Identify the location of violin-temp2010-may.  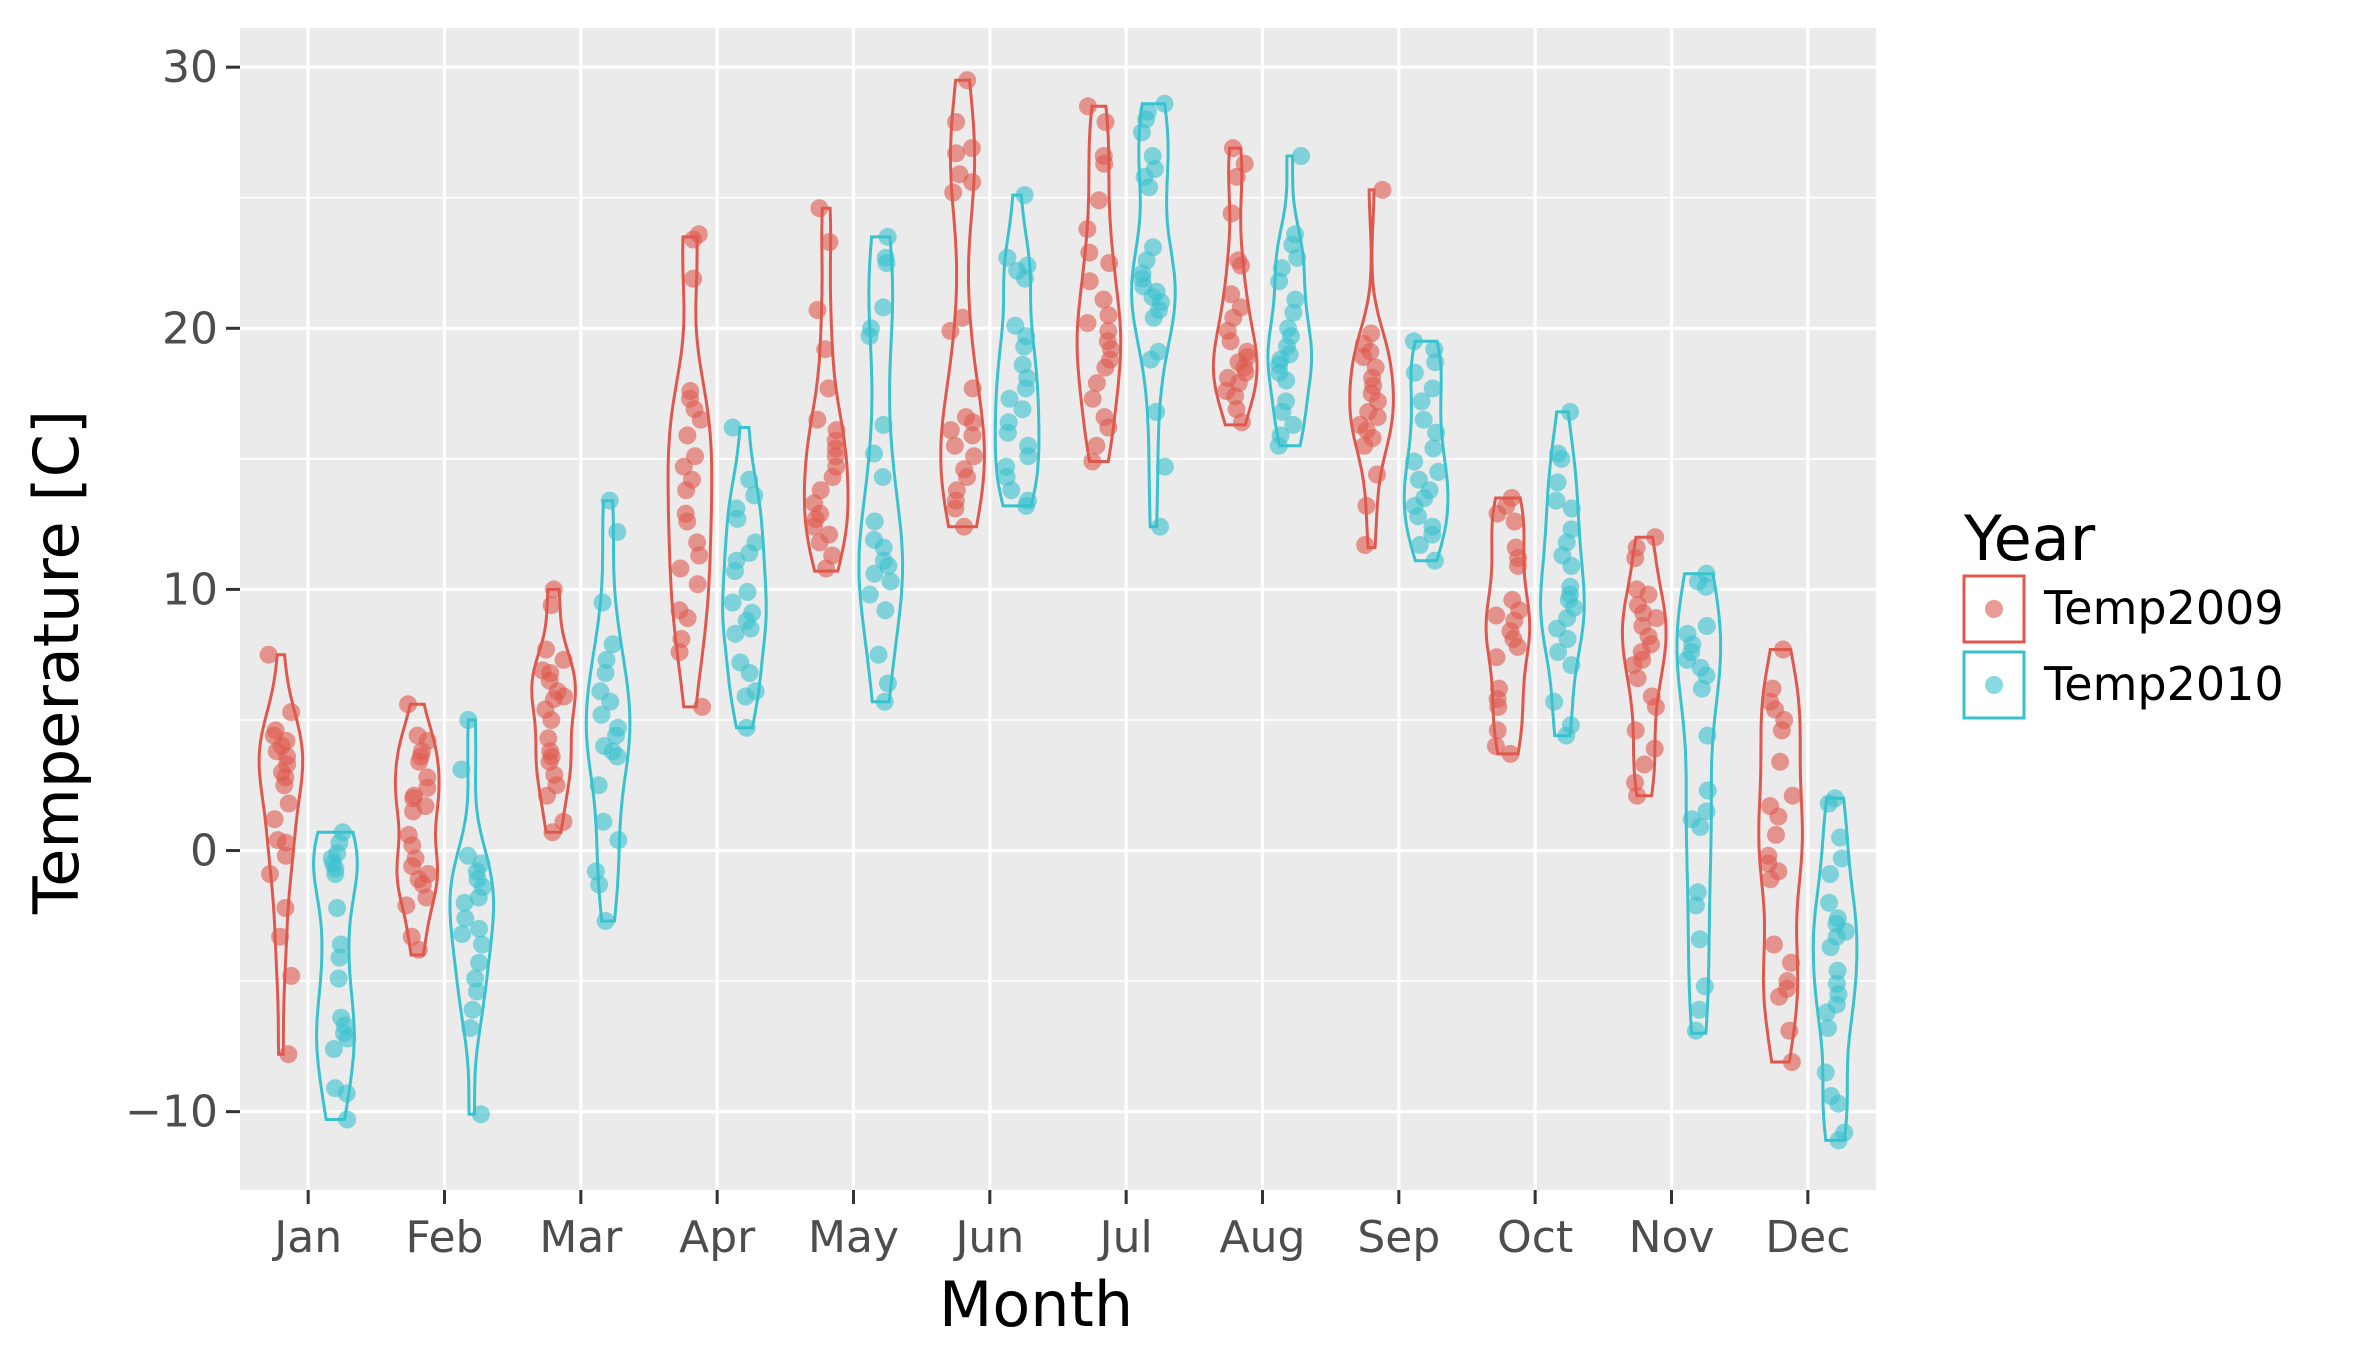
(881, 469).